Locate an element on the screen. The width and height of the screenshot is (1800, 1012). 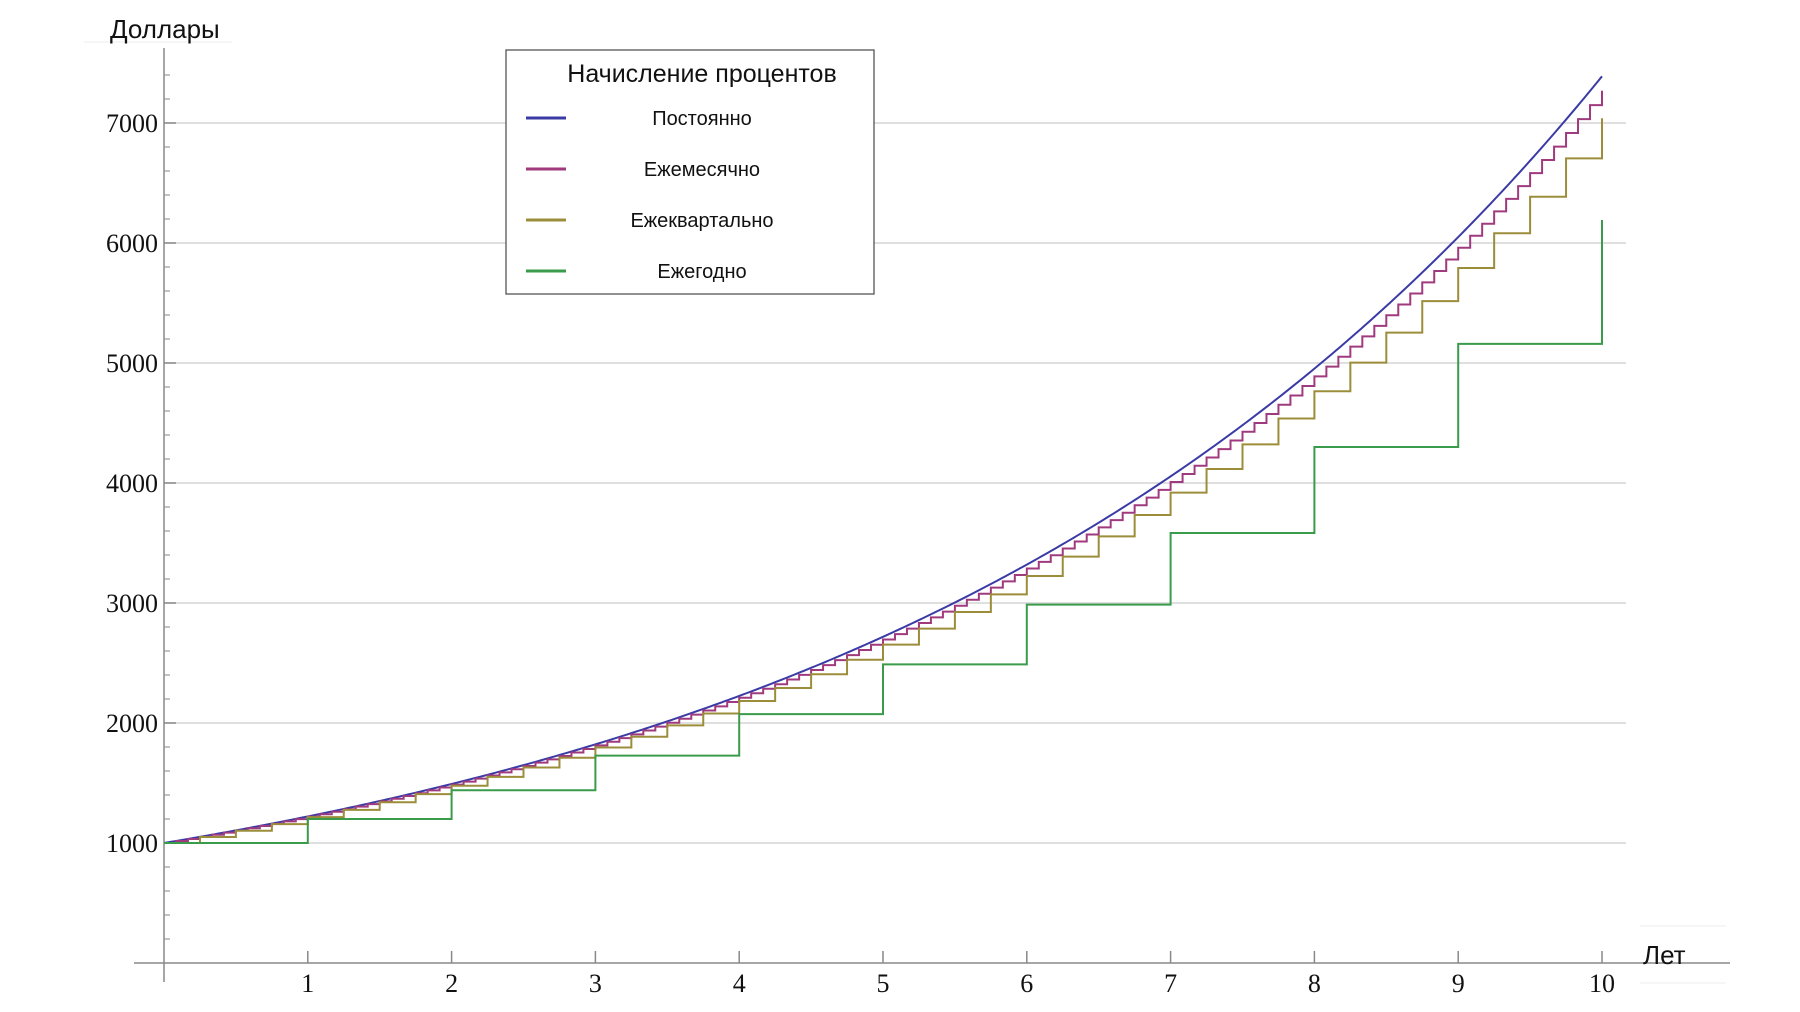
y-tick-label-4000: 4000 is located at coordinates (132, 483).